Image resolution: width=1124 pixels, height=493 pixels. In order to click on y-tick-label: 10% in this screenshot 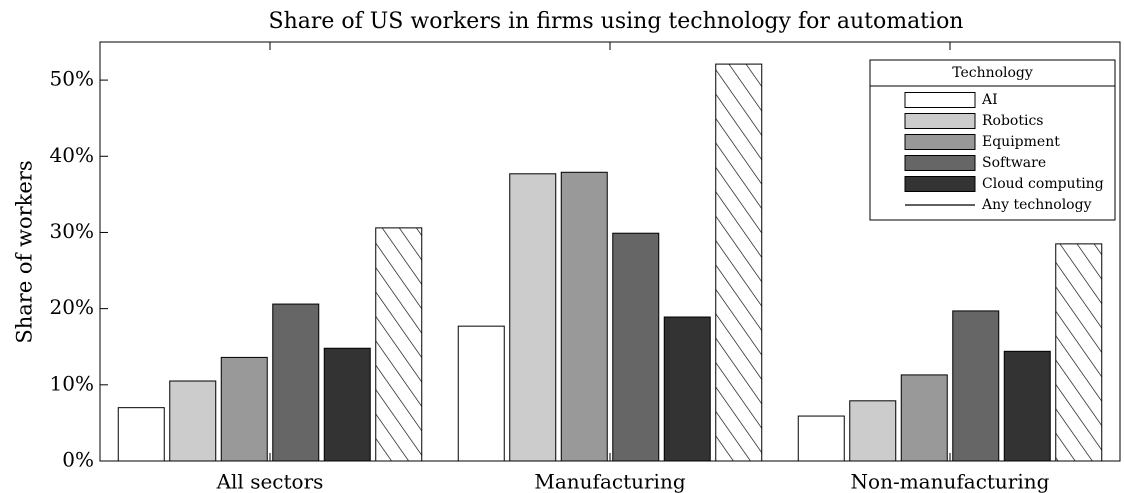, I will do `click(72, 383)`.